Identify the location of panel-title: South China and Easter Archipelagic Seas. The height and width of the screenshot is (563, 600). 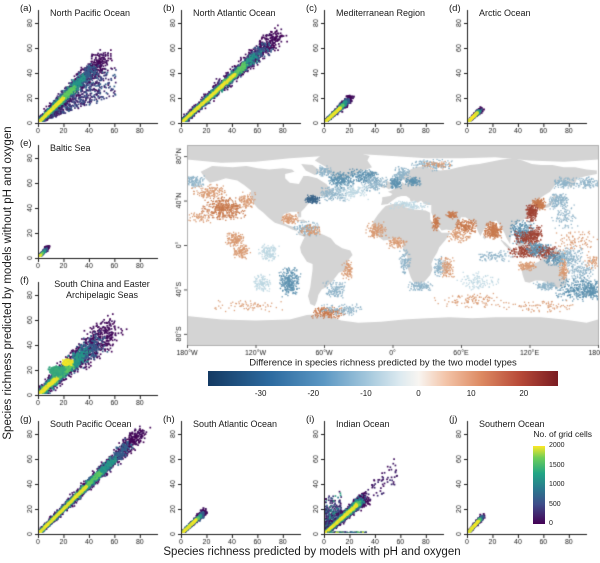
(102, 289).